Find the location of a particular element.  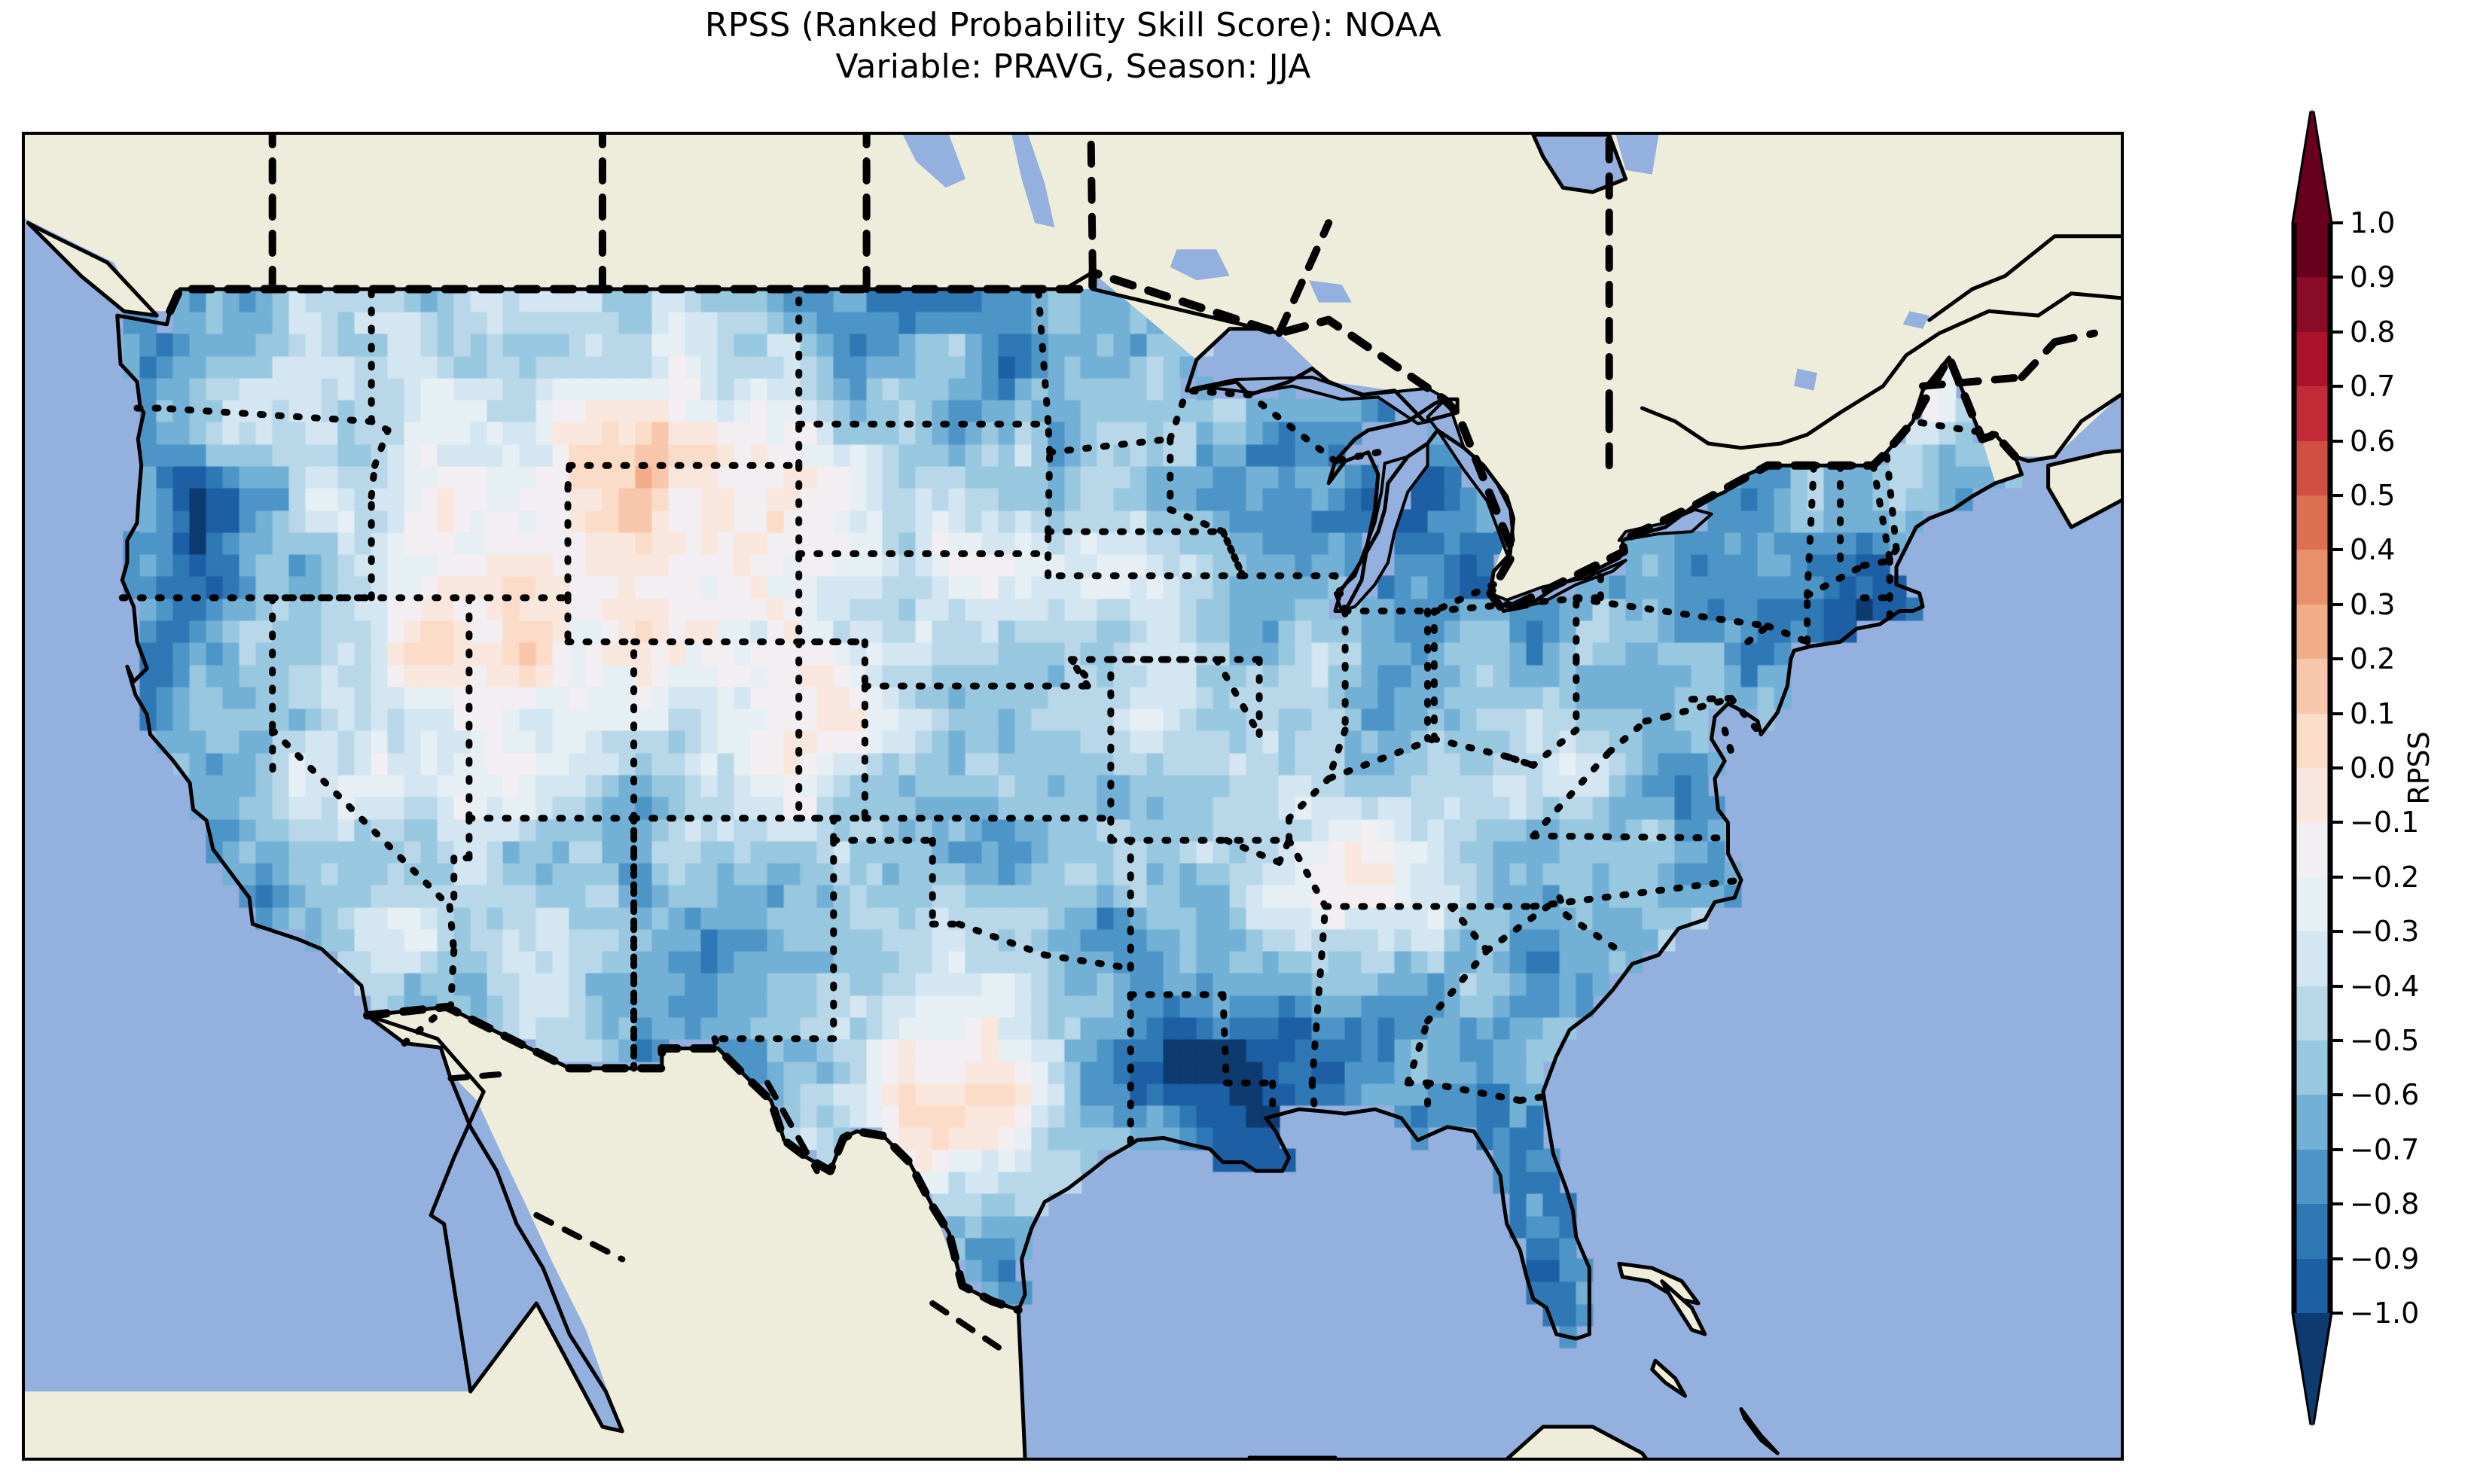

title-line-2: Variable: PRAVG, Season: JJA is located at coordinates (1073, 67).